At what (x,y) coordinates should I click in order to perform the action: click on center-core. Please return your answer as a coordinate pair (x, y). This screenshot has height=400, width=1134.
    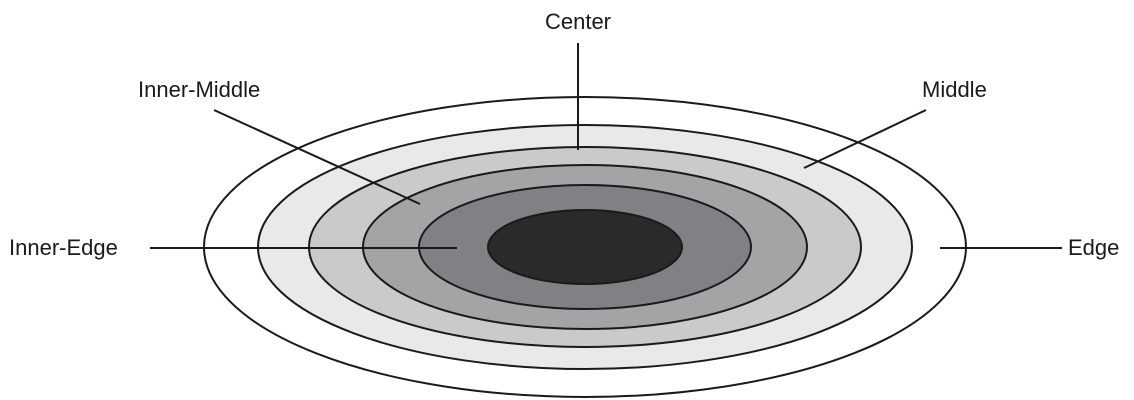
    Looking at the image, I should click on (585, 247).